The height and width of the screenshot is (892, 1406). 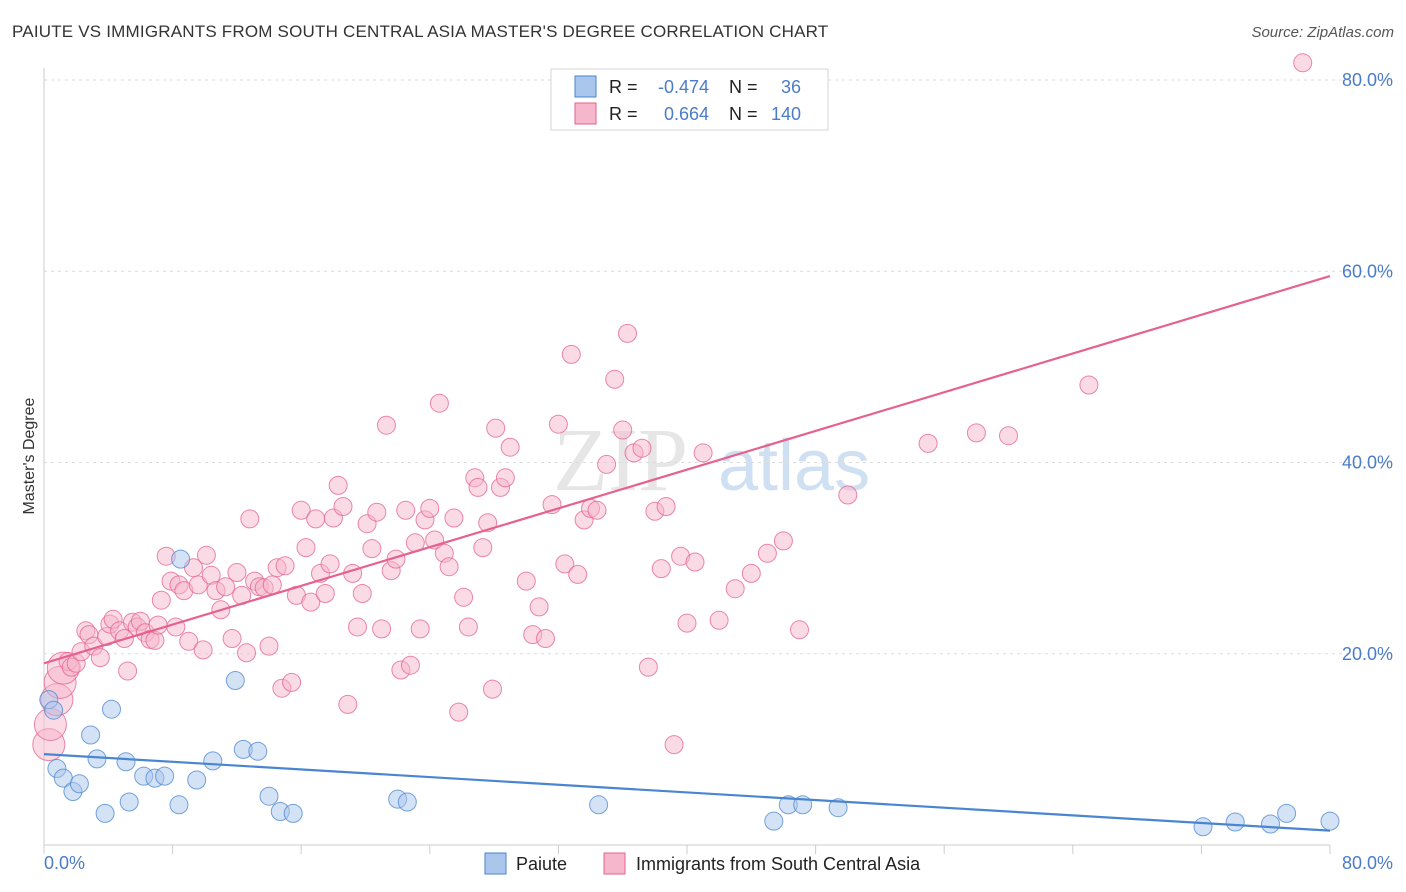 I want to click on stats-legend-immigrants-r-label: R =, so click(x=623, y=114).